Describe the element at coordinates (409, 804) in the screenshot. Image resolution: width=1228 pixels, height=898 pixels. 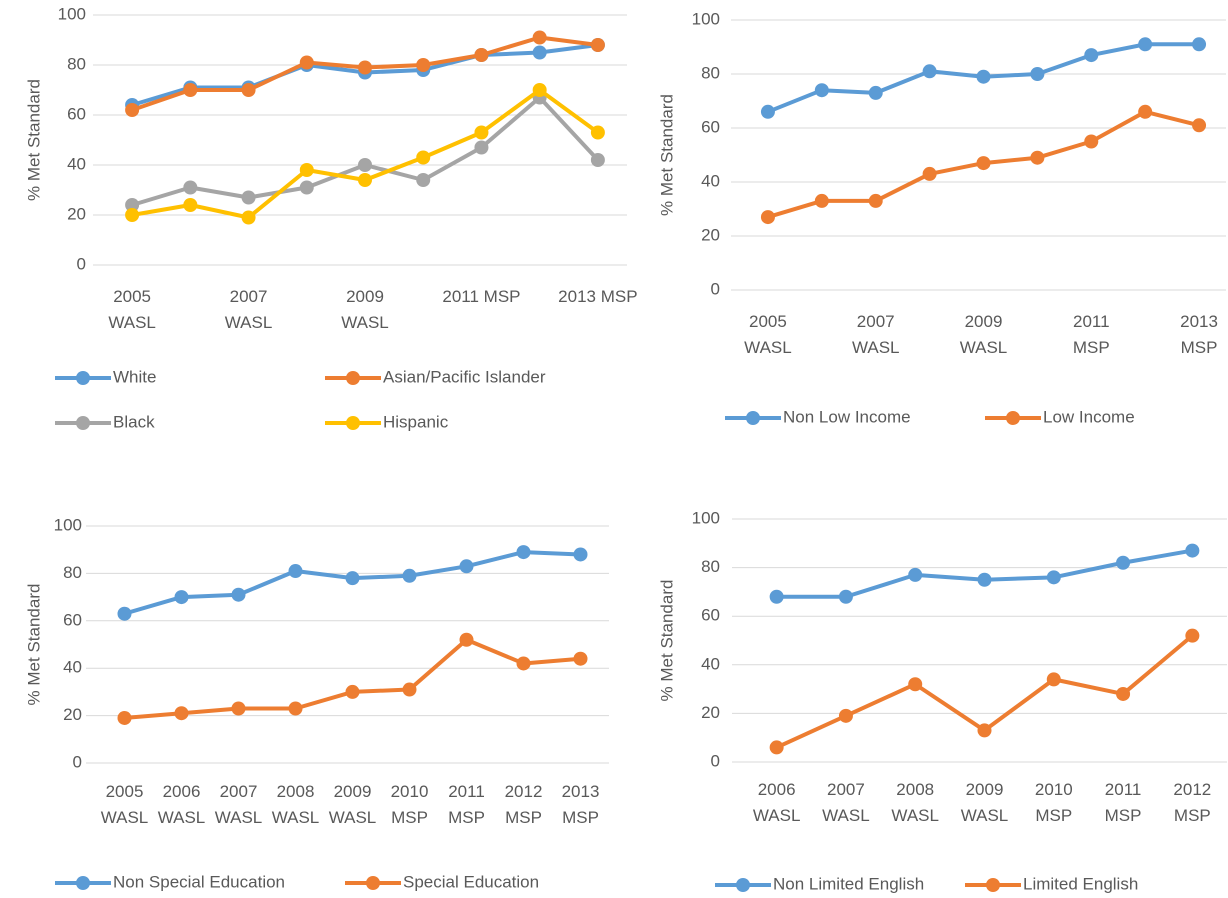
I see `x-tick-label: 2010 MSP` at that location.